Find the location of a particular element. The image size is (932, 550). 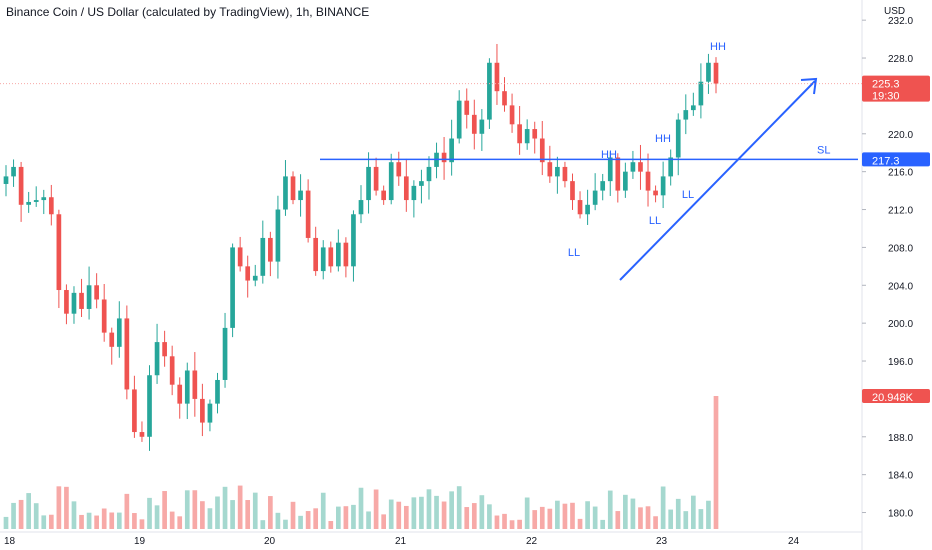

current-price-label: 19:30 is located at coordinates (886, 97).